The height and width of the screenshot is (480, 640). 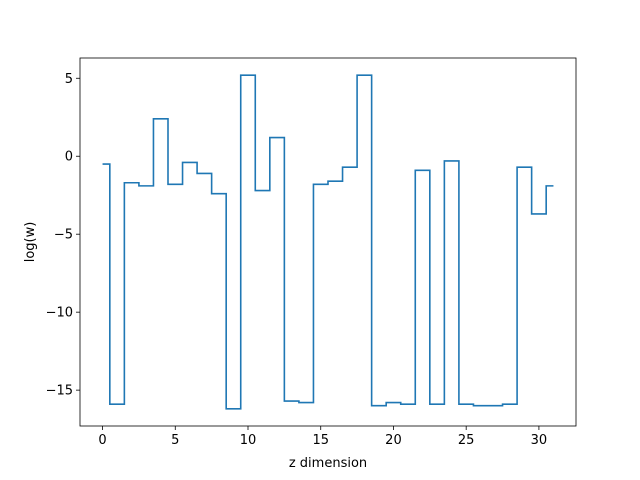 What do you see at coordinates (466, 440) in the screenshot?
I see `x-tick-label: 25` at bounding box center [466, 440].